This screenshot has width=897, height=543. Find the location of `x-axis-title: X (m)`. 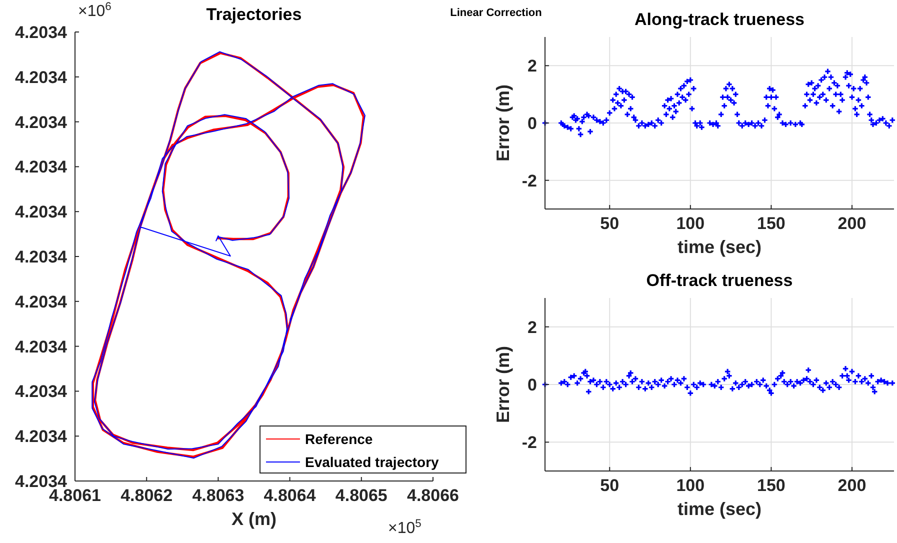

x-axis-title: X (m) is located at coordinates (254, 519).